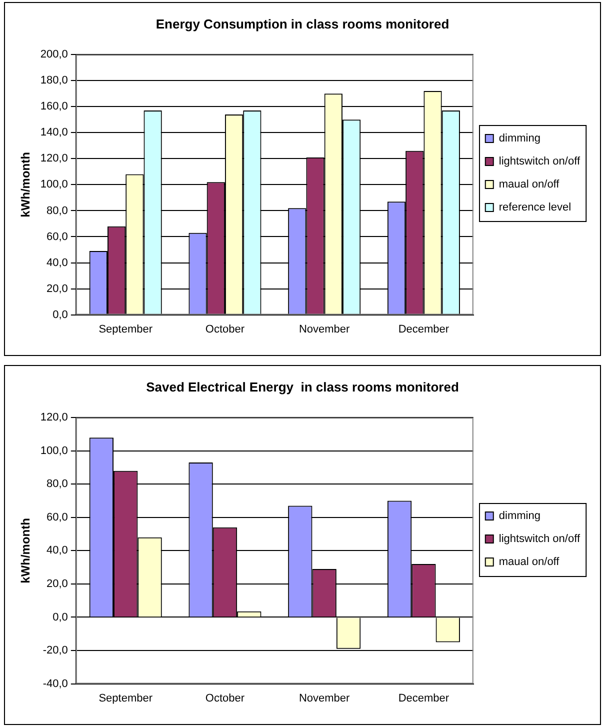 The width and height of the screenshot is (605, 728). What do you see at coordinates (55, 650) in the screenshot?
I see `y-tick-label: -20,0` at bounding box center [55, 650].